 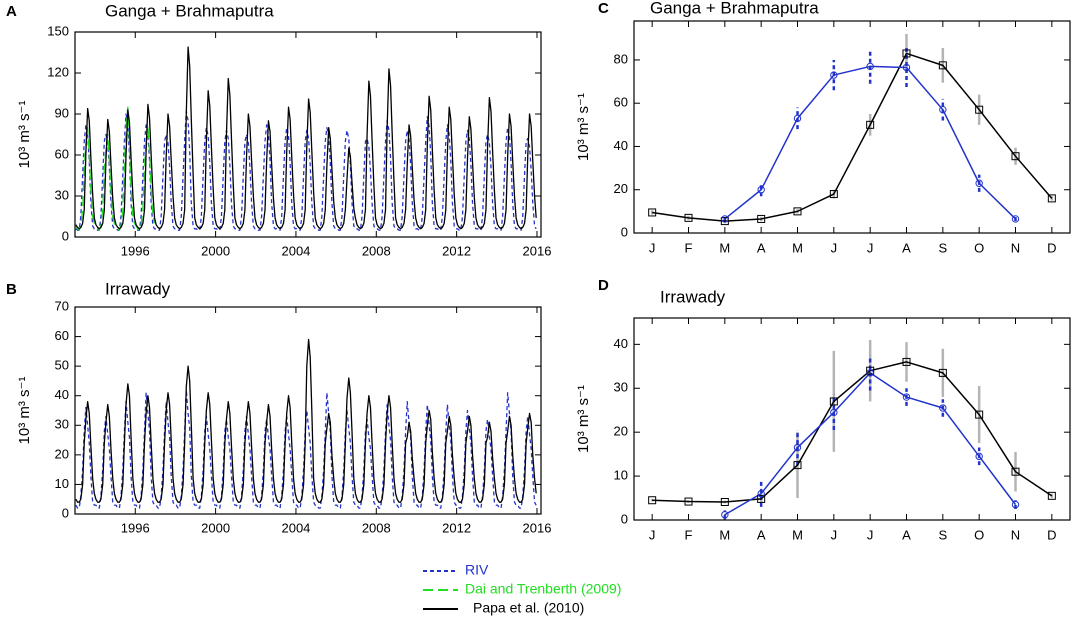 What do you see at coordinates (11, 289) in the screenshot?
I see `panel-letter: B` at bounding box center [11, 289].